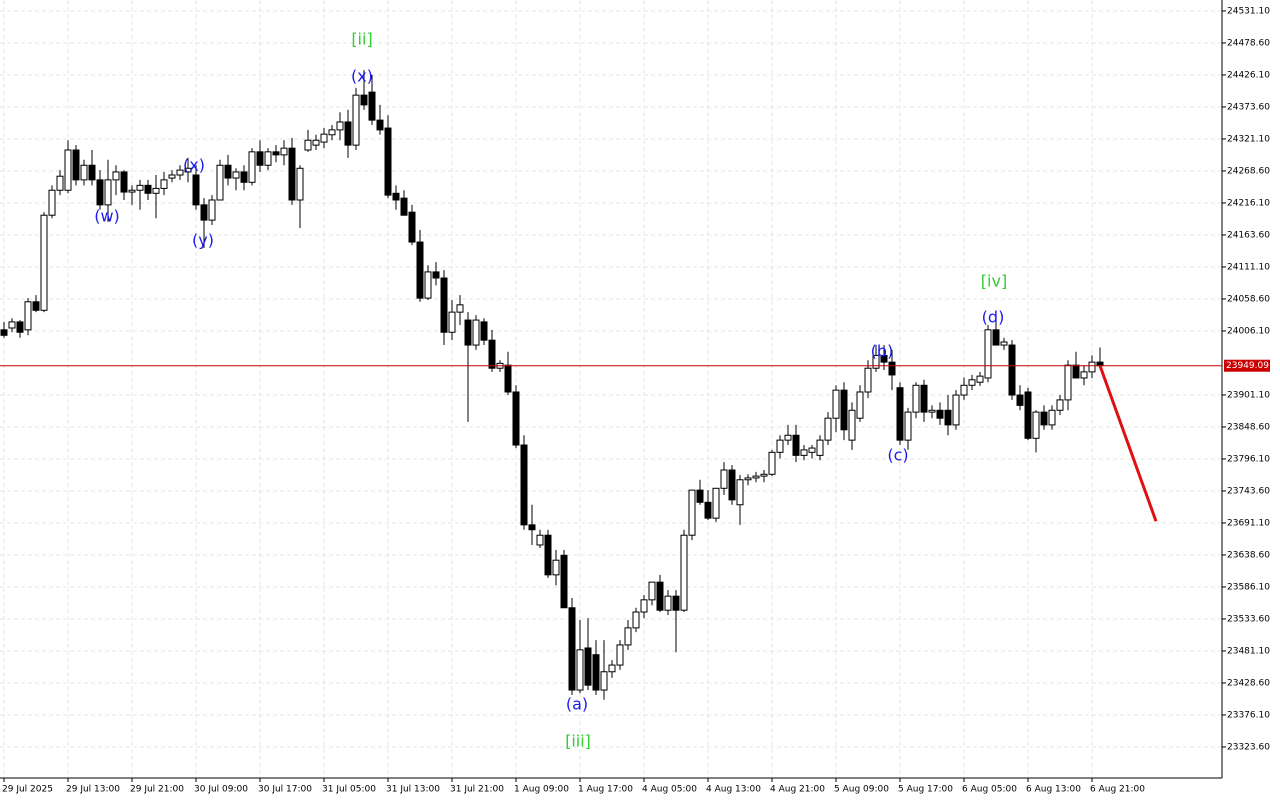 This screenshot has height=800, width=1280. I want to click on x-tick-label: 31 Jul 21:00, so click(477, 790).